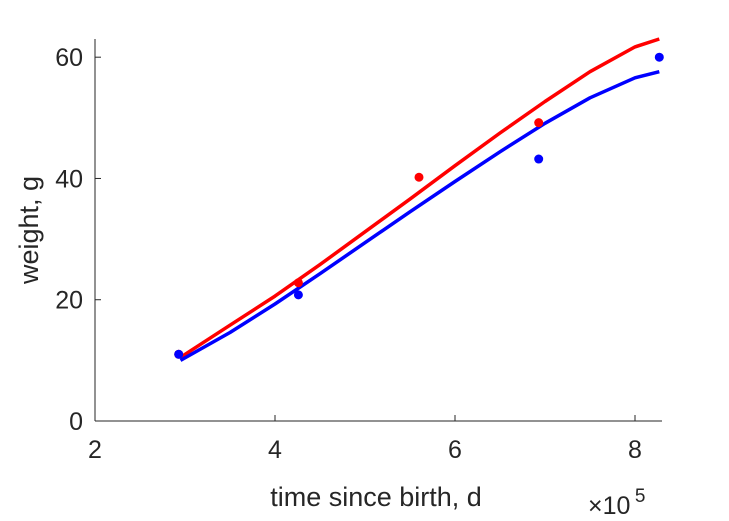 The image size is (729, 521). What do you see at coordinates (76, 422) in the screenshot?
I see `y-tick-label: 0` at bounding box center [76, 422].